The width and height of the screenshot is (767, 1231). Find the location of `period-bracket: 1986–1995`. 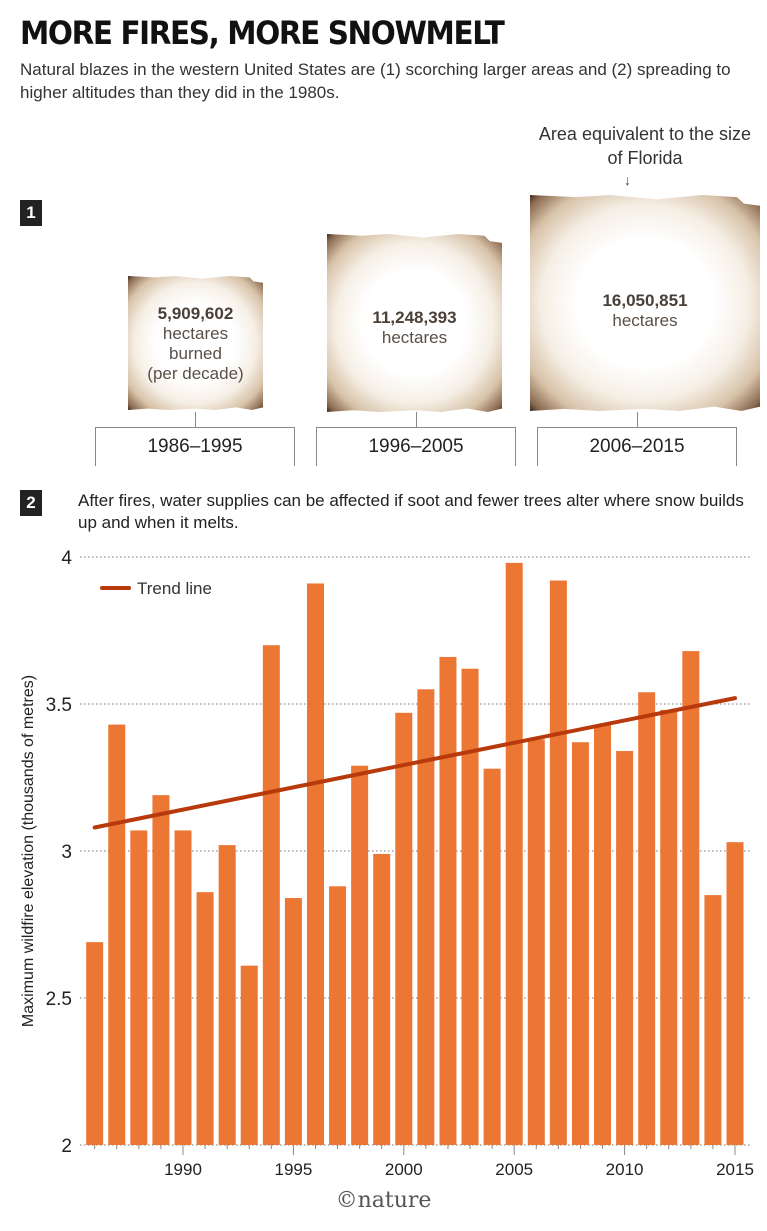

period-bracket: 1986–1995 is located at coordinates (195, 439).